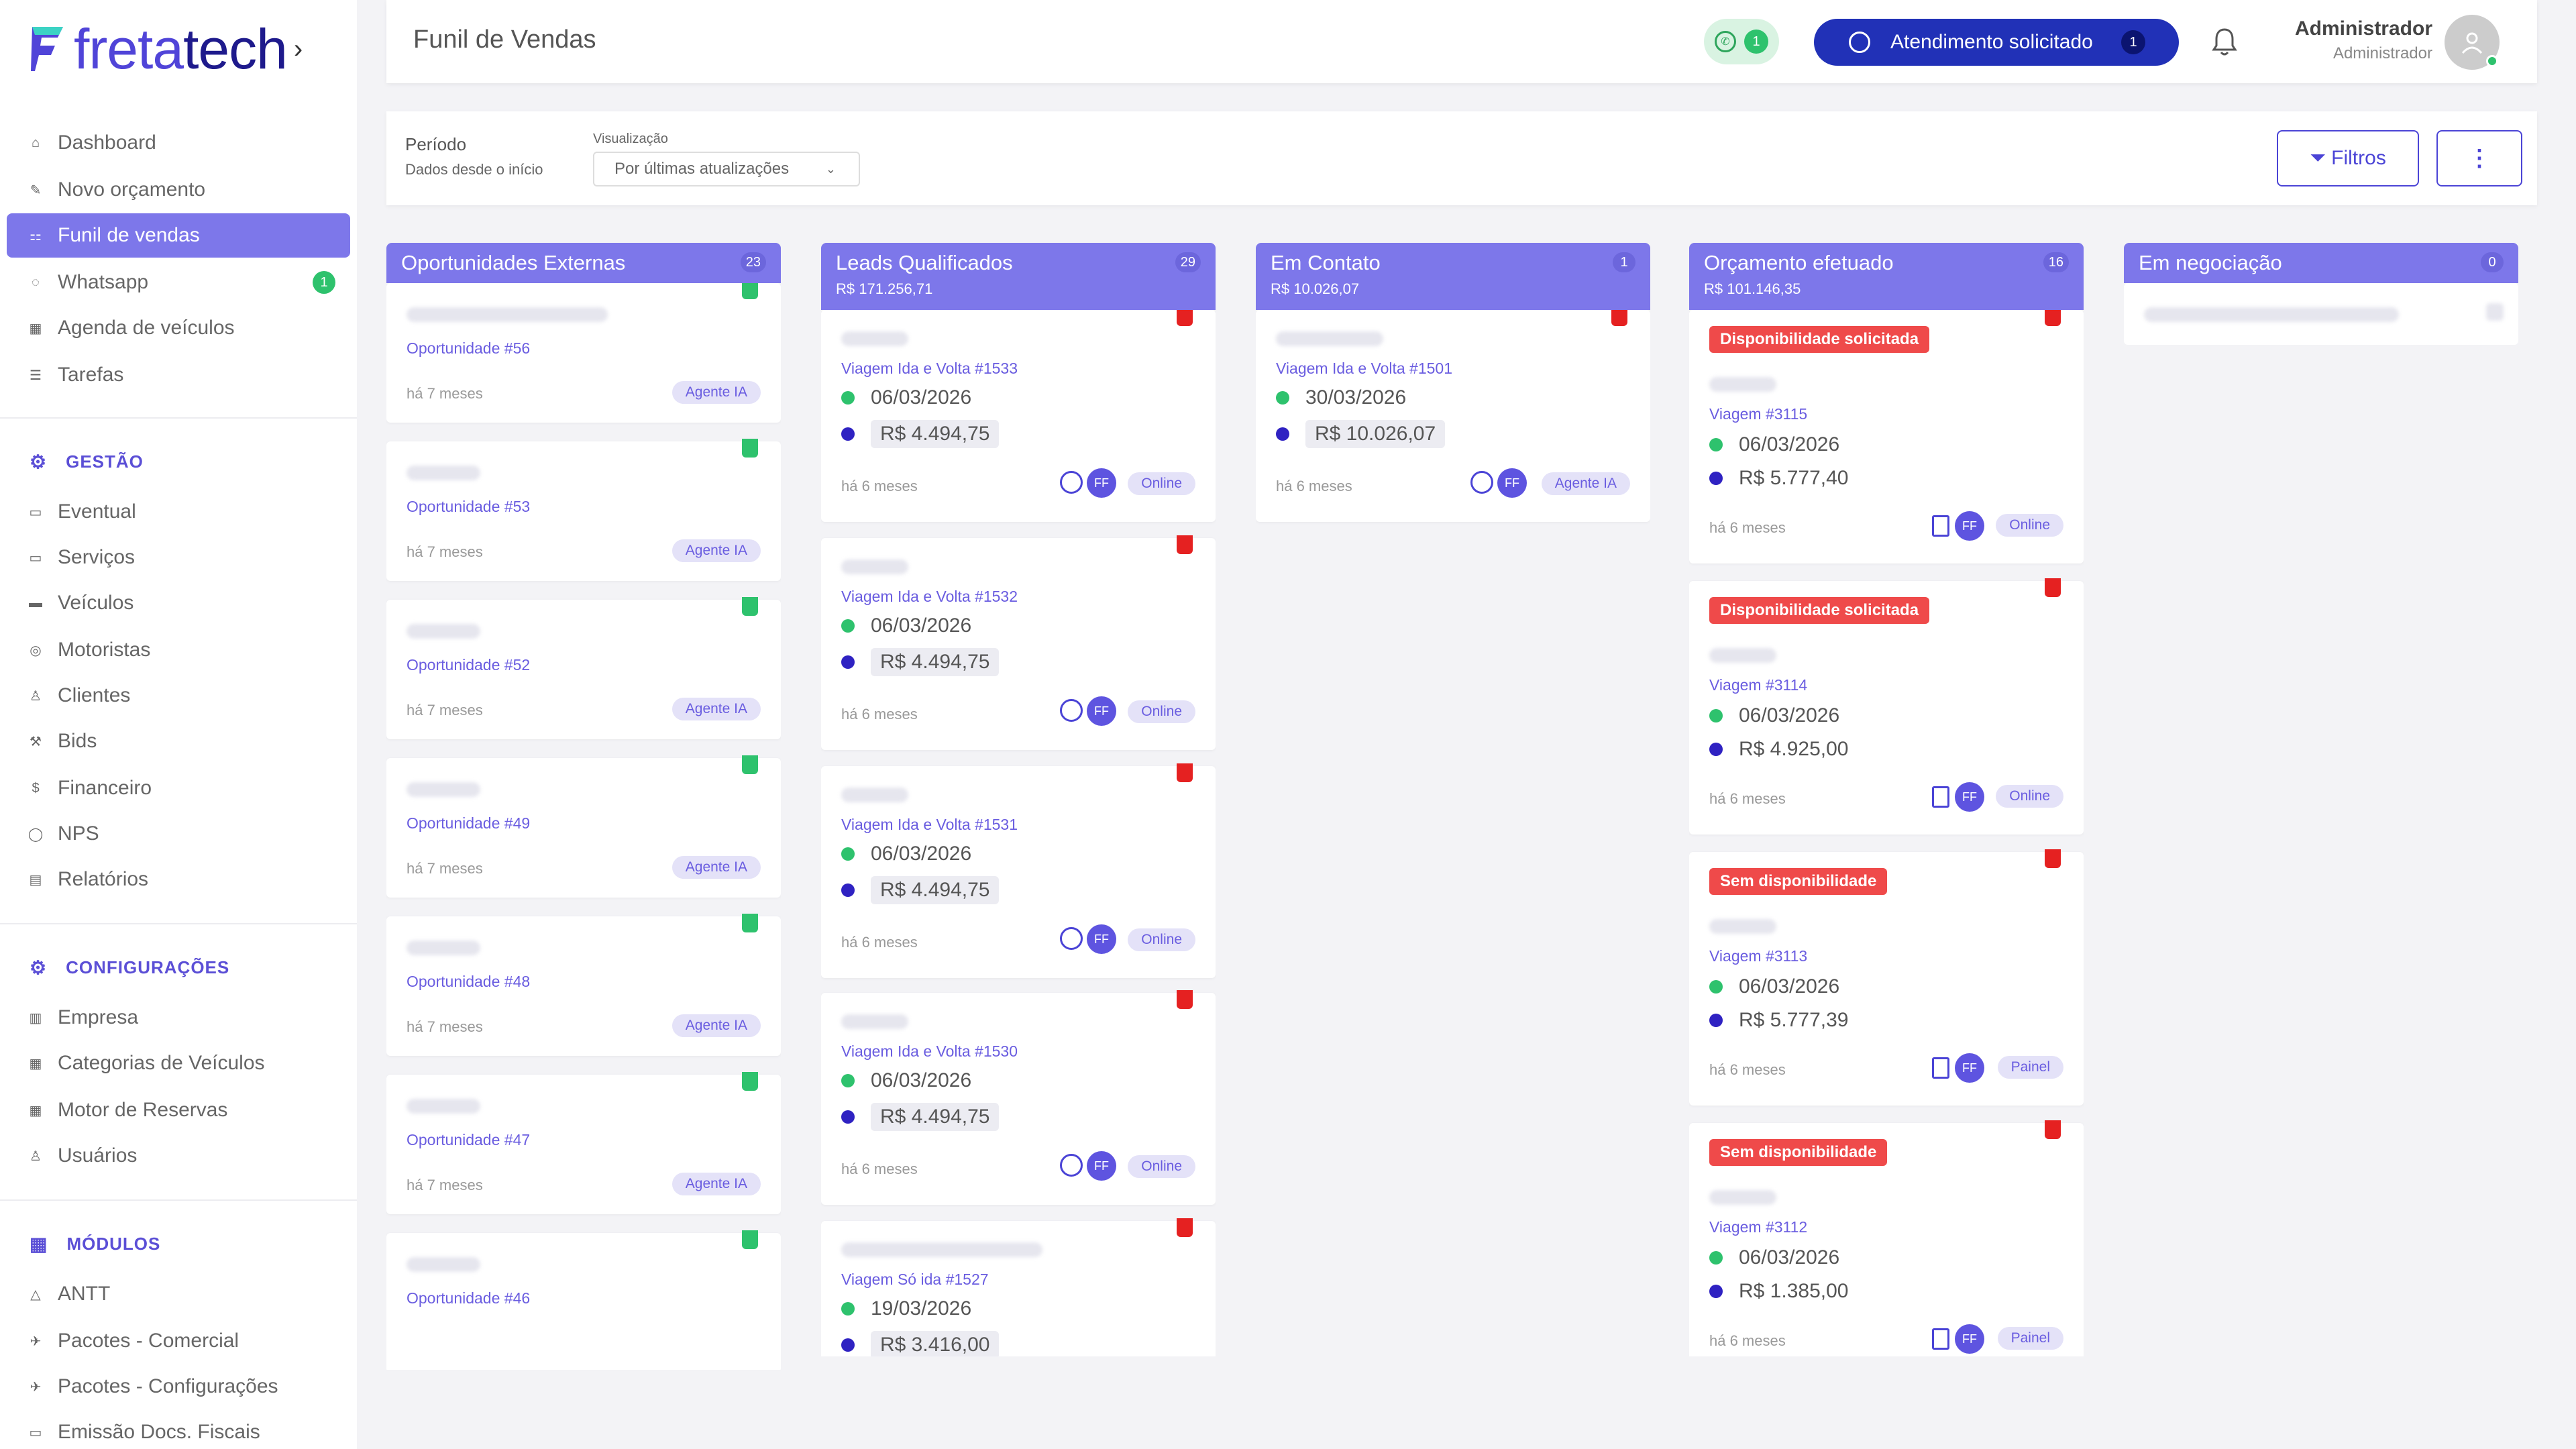 This screenshot has width=2576, height=1449. Describe the element at coordinates (178, 375) in the screenshot. I see `sidebar-item-tarefas: ☰ Tarefas` at that location.